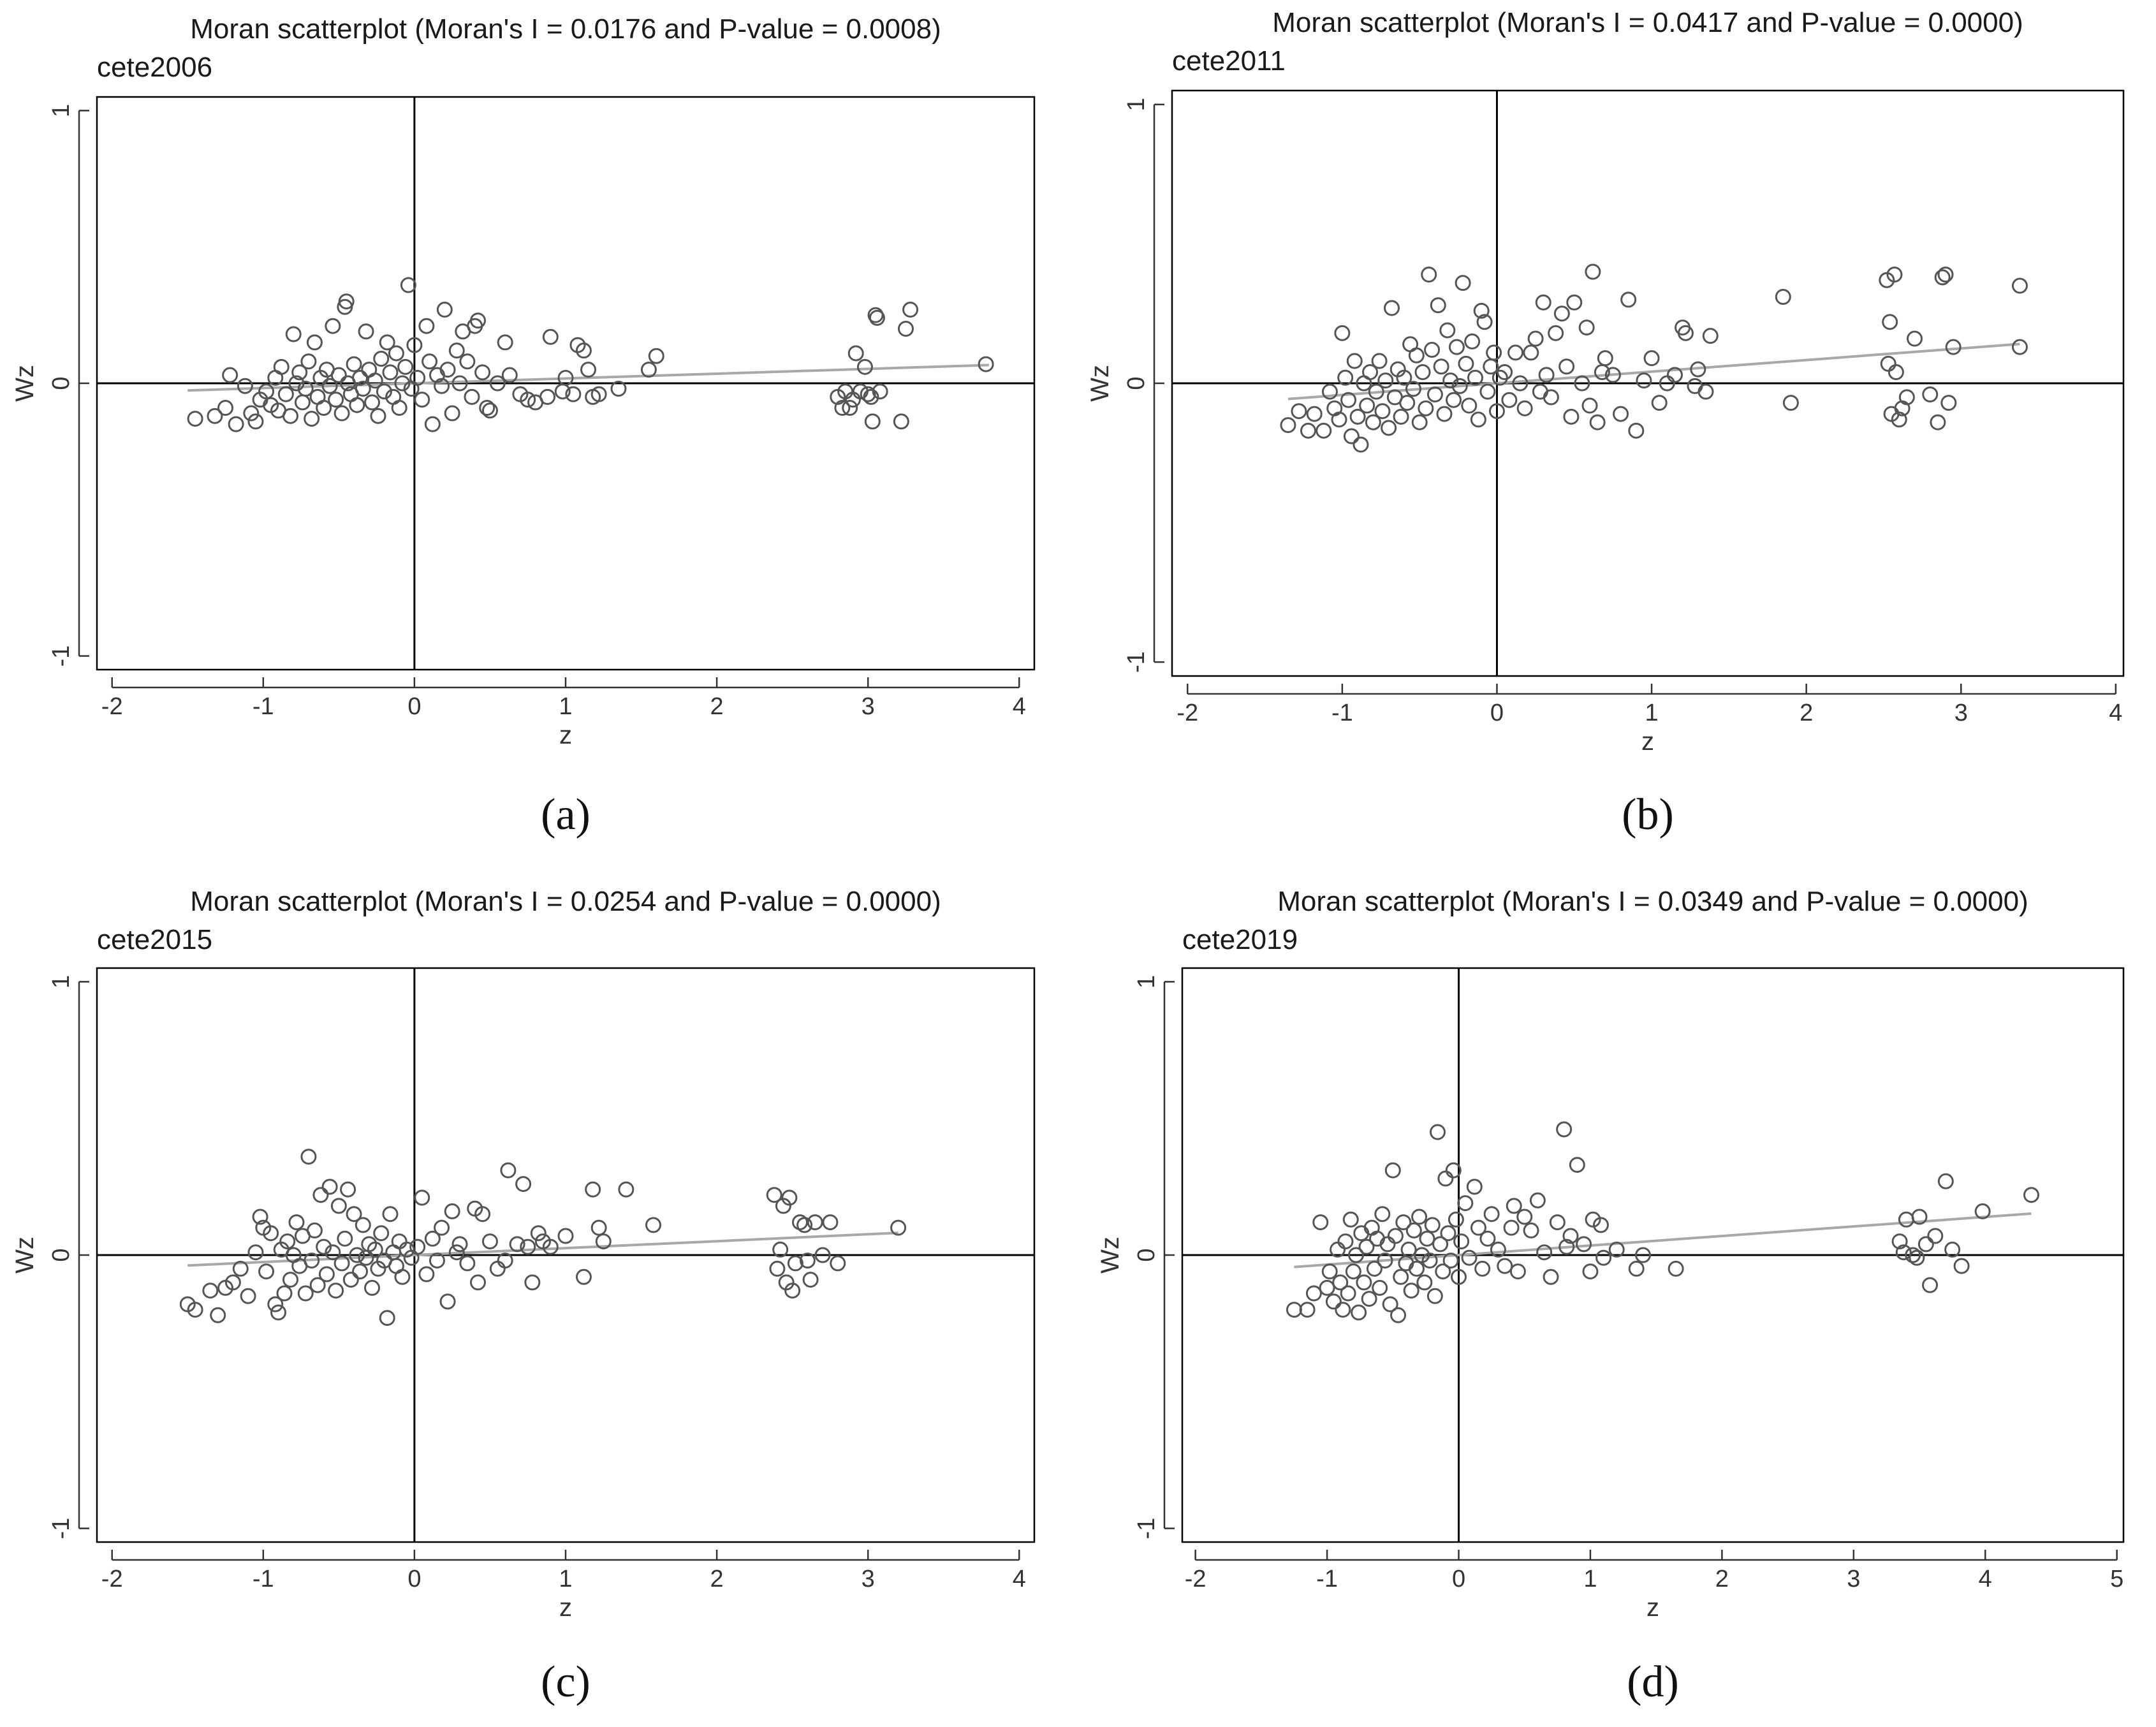 This screenshot has width=2156, height=1727. I want to click on x-tick-label: 5, so click(2116, 1579).